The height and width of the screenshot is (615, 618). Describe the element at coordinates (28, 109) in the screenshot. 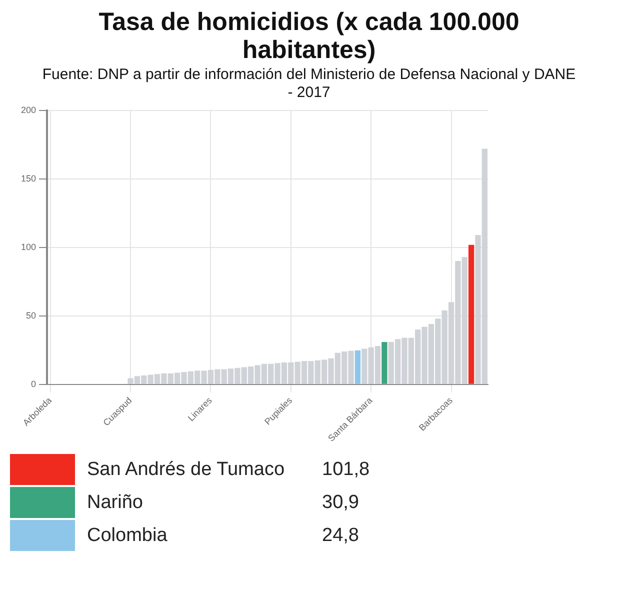

I see `y-tick-label: 200` at that location.